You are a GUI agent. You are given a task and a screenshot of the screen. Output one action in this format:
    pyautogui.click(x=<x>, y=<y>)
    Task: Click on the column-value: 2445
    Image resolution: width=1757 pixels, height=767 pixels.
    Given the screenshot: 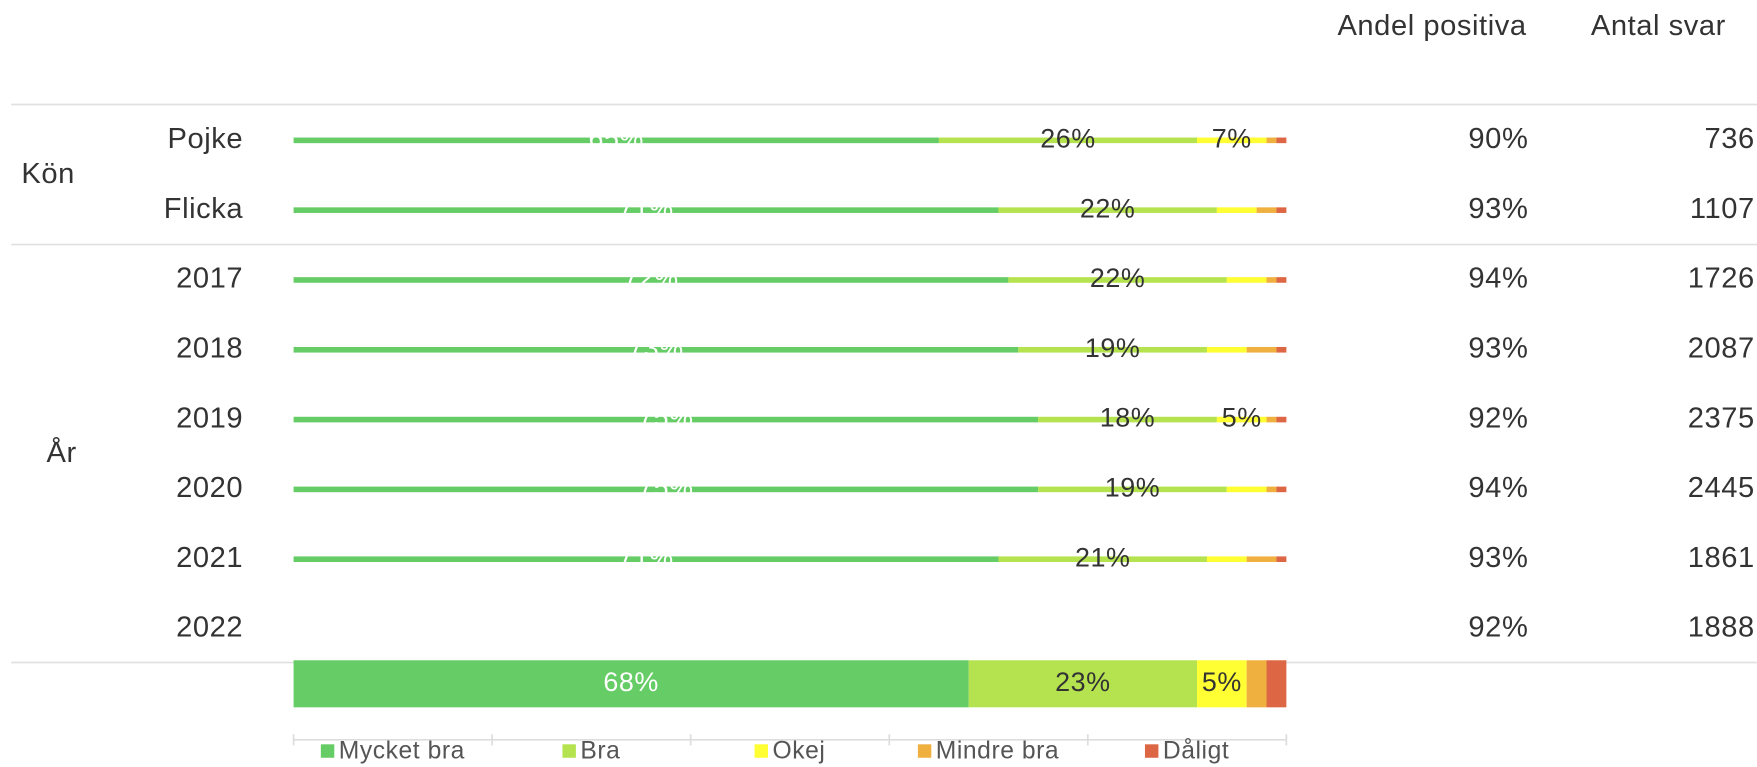 What is the action you would take?
    pyautogui.click(x=1721, y=488)
    